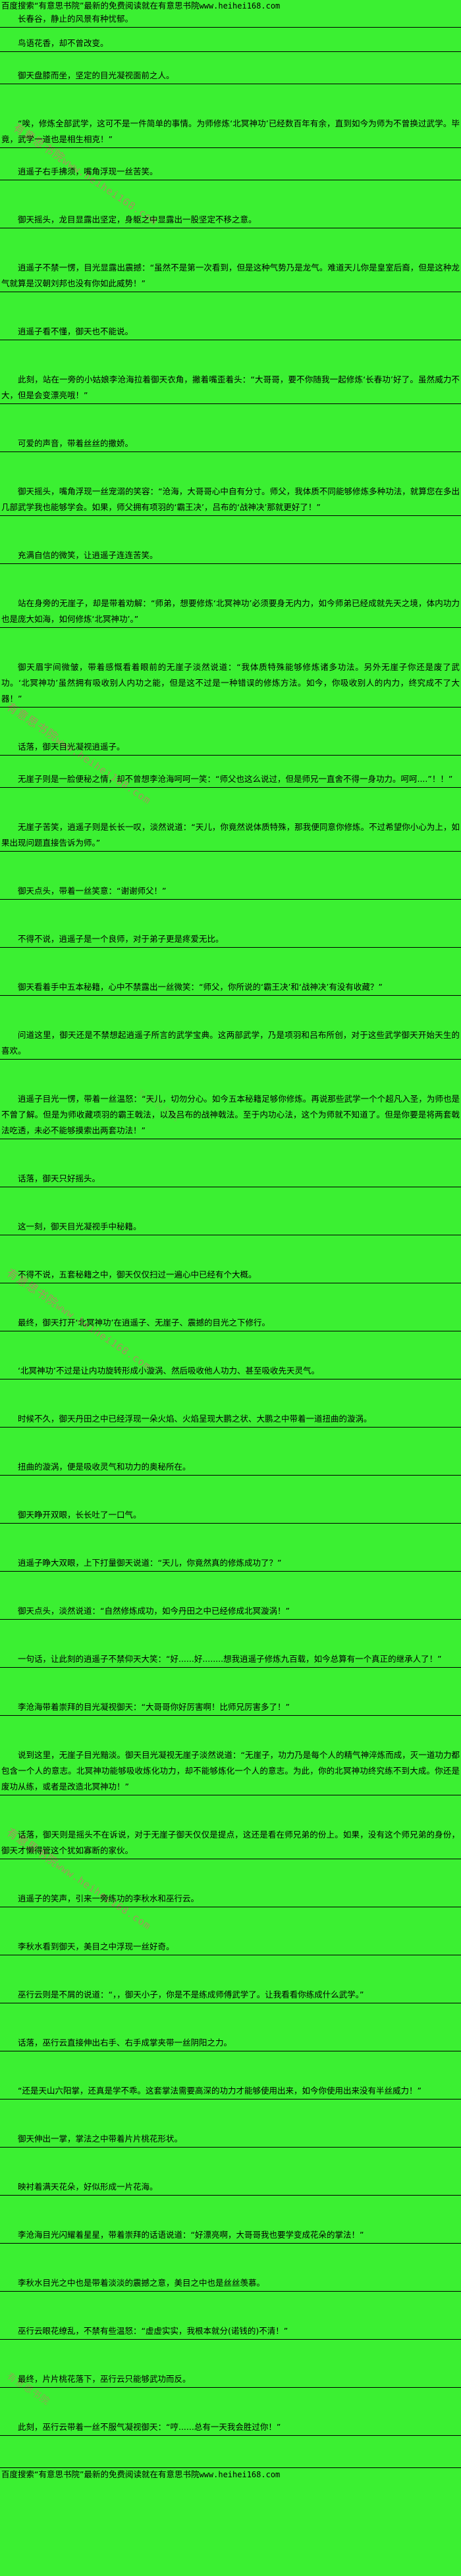 This screenshot has width=461, height=2576. Describe the element at coordinates (230, 1179) in the screenshot. I see `paragraph: 话落，御天只好摇头。` at that location.